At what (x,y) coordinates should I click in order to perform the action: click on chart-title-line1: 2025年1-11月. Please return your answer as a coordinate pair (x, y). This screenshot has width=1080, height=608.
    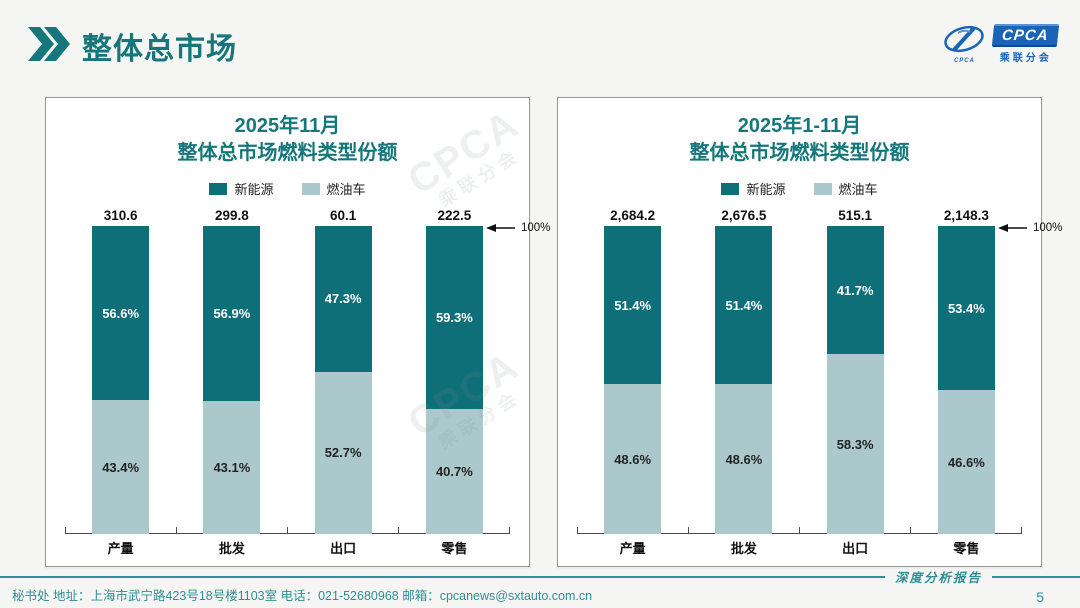
    Looking at the image, I should click on (799, 126).